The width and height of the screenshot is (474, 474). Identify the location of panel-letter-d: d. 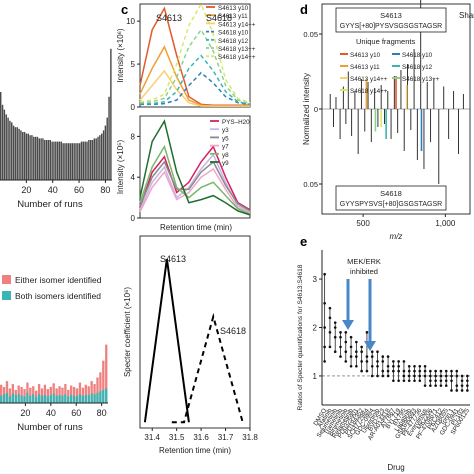
(304, 9).